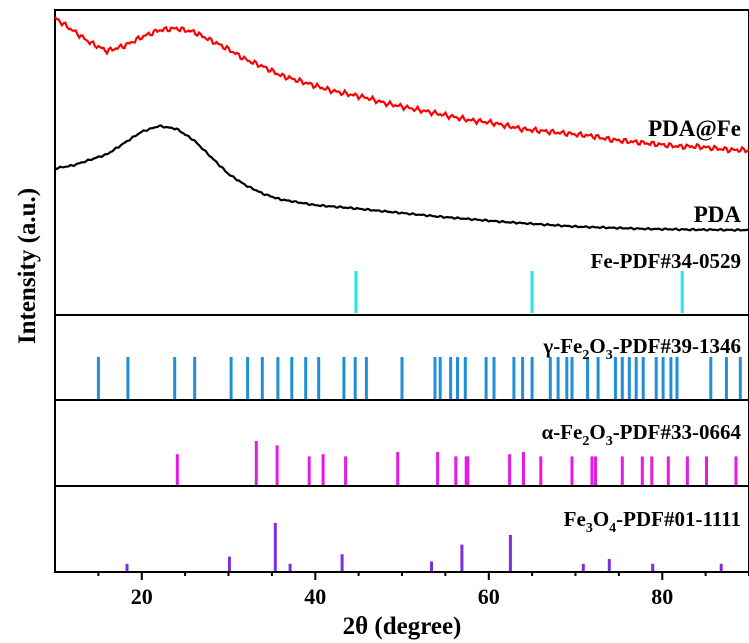 The height and width of the screenshot is (643, 749). I want to click on reference-label-gamma-fe2o3: γ-Fe2O3-PDF#39-1346, so click(641, 348).